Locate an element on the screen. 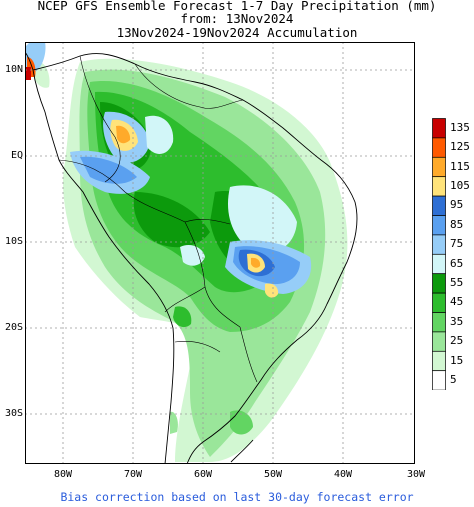  lon-label-40w: 40W is located at coordinates (343, 474).